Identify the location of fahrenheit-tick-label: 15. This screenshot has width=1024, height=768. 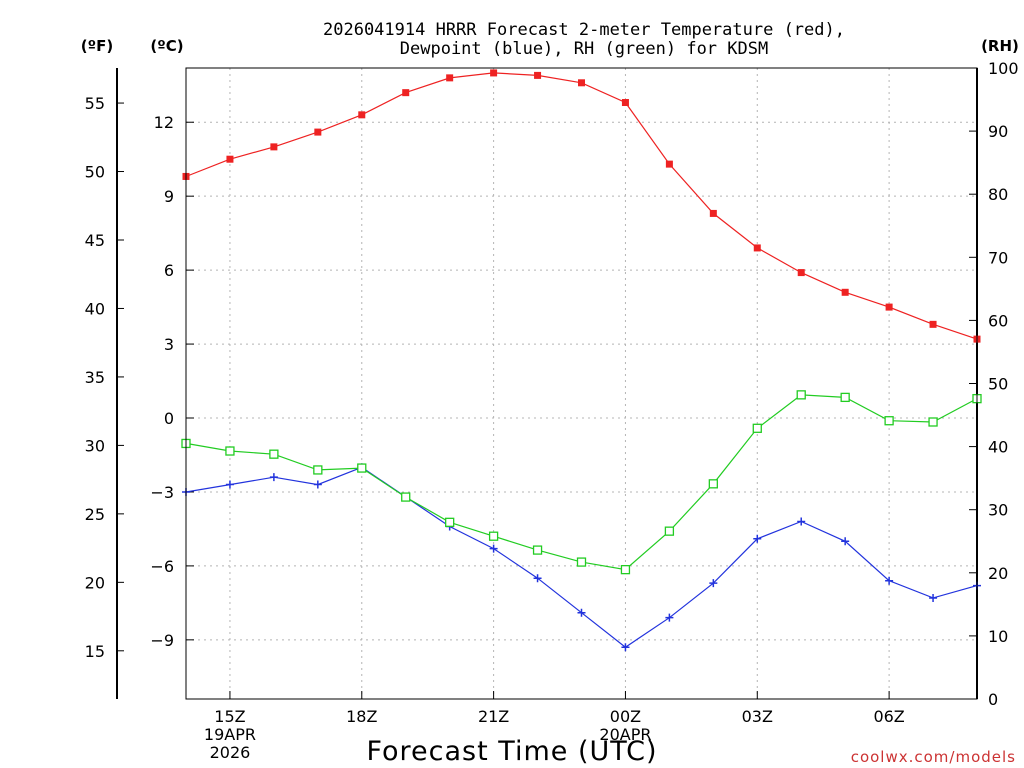
(95, 651).